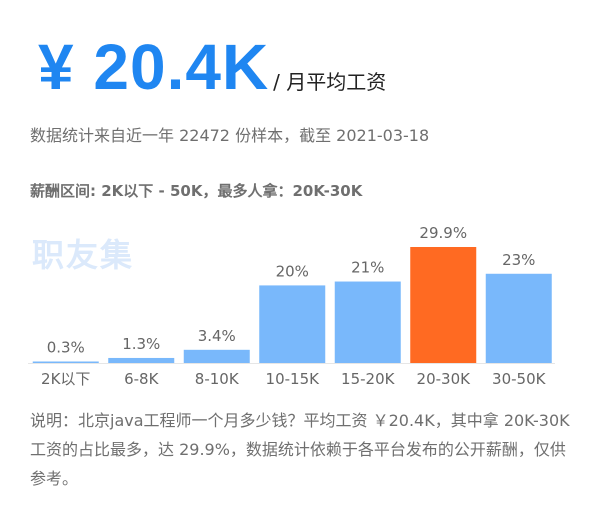  What do you see at coordinates (217, 379) in the screenshot?
I see `category-label-2: 8-10K` at bounding box center [217, 379].